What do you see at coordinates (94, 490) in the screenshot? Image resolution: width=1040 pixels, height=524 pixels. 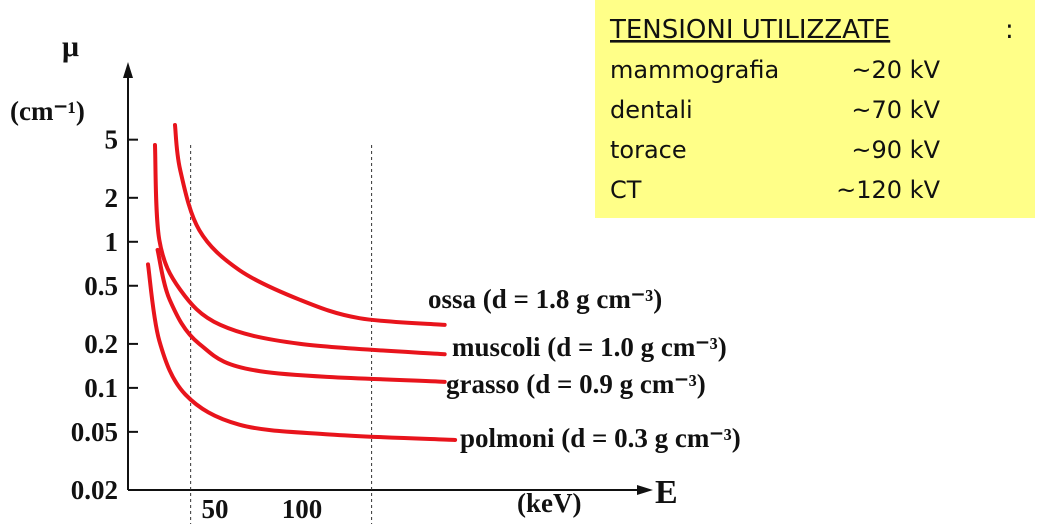 I see `y-tick-label: 0.02` at bounding box center [94, 490].